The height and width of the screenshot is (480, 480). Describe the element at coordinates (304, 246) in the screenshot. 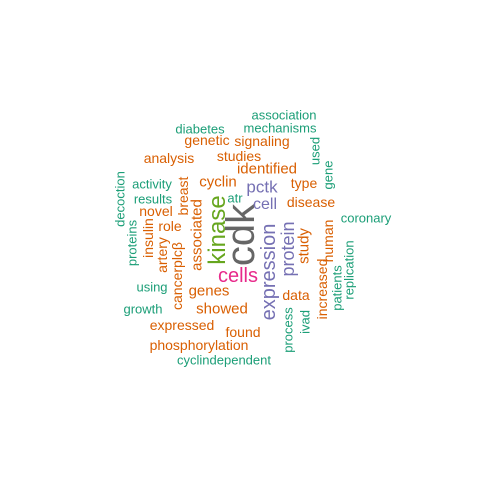

I see `word-study: study` at that location.